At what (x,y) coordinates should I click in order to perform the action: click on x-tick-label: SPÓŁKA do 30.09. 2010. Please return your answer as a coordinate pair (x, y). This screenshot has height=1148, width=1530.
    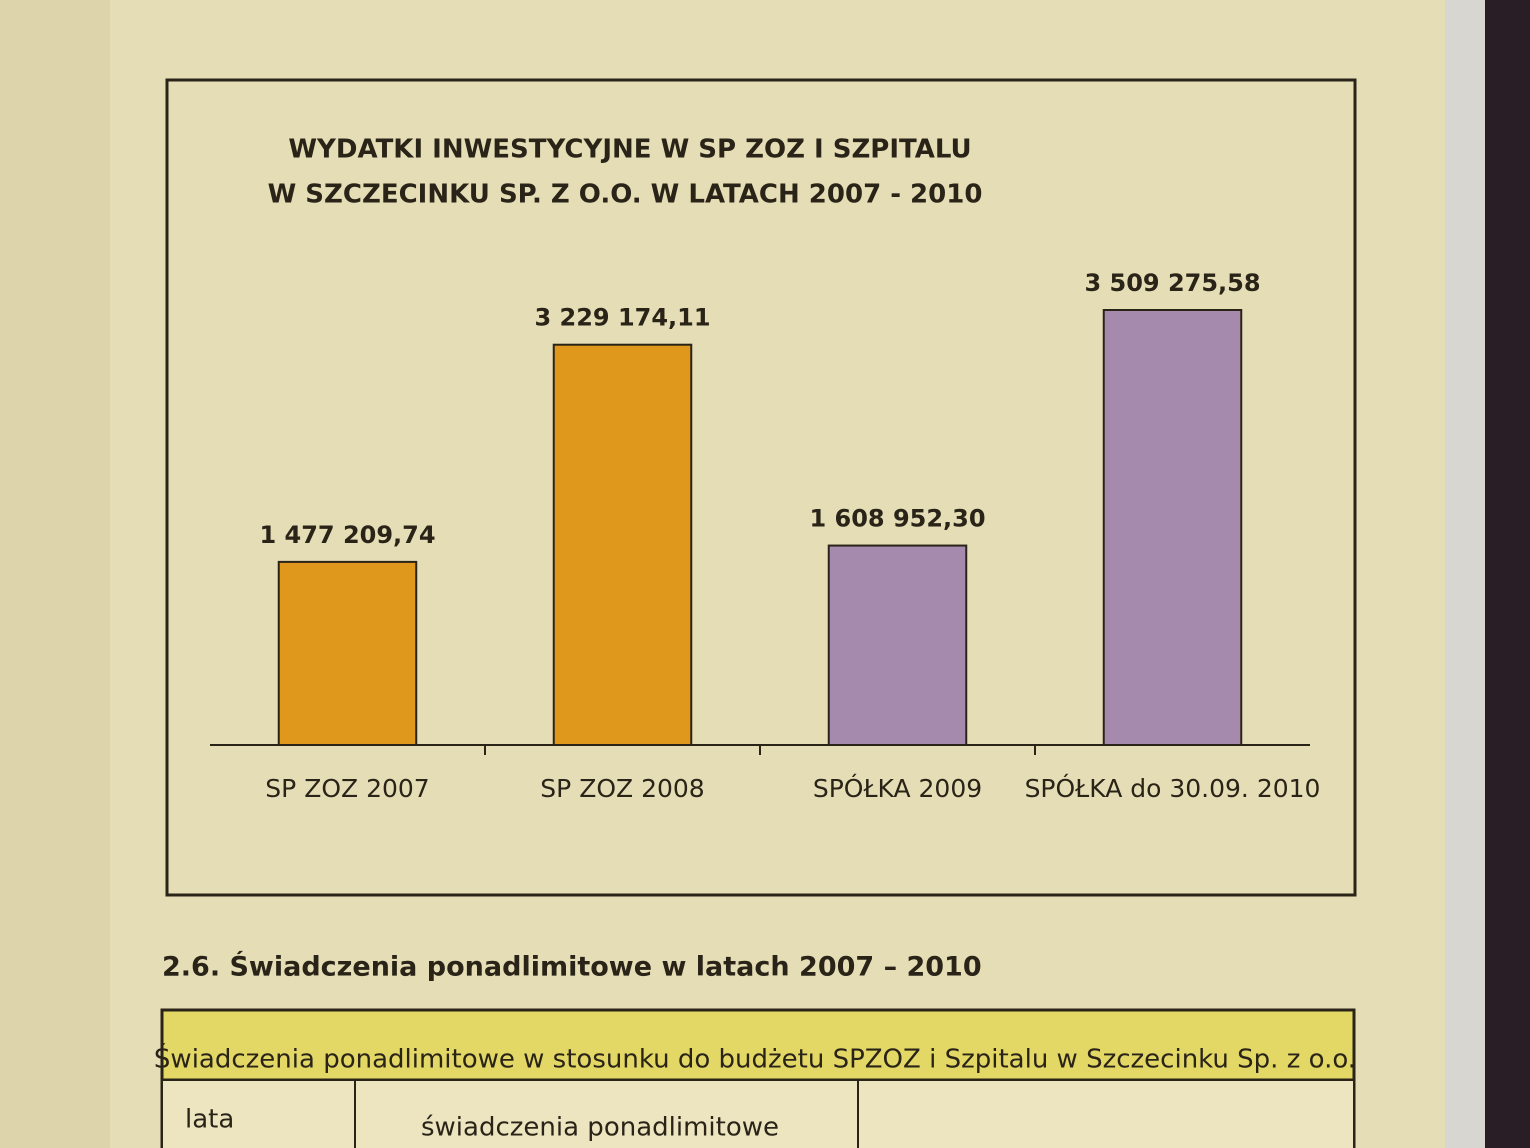
    Looking at the image, I should click on (1173, 788).